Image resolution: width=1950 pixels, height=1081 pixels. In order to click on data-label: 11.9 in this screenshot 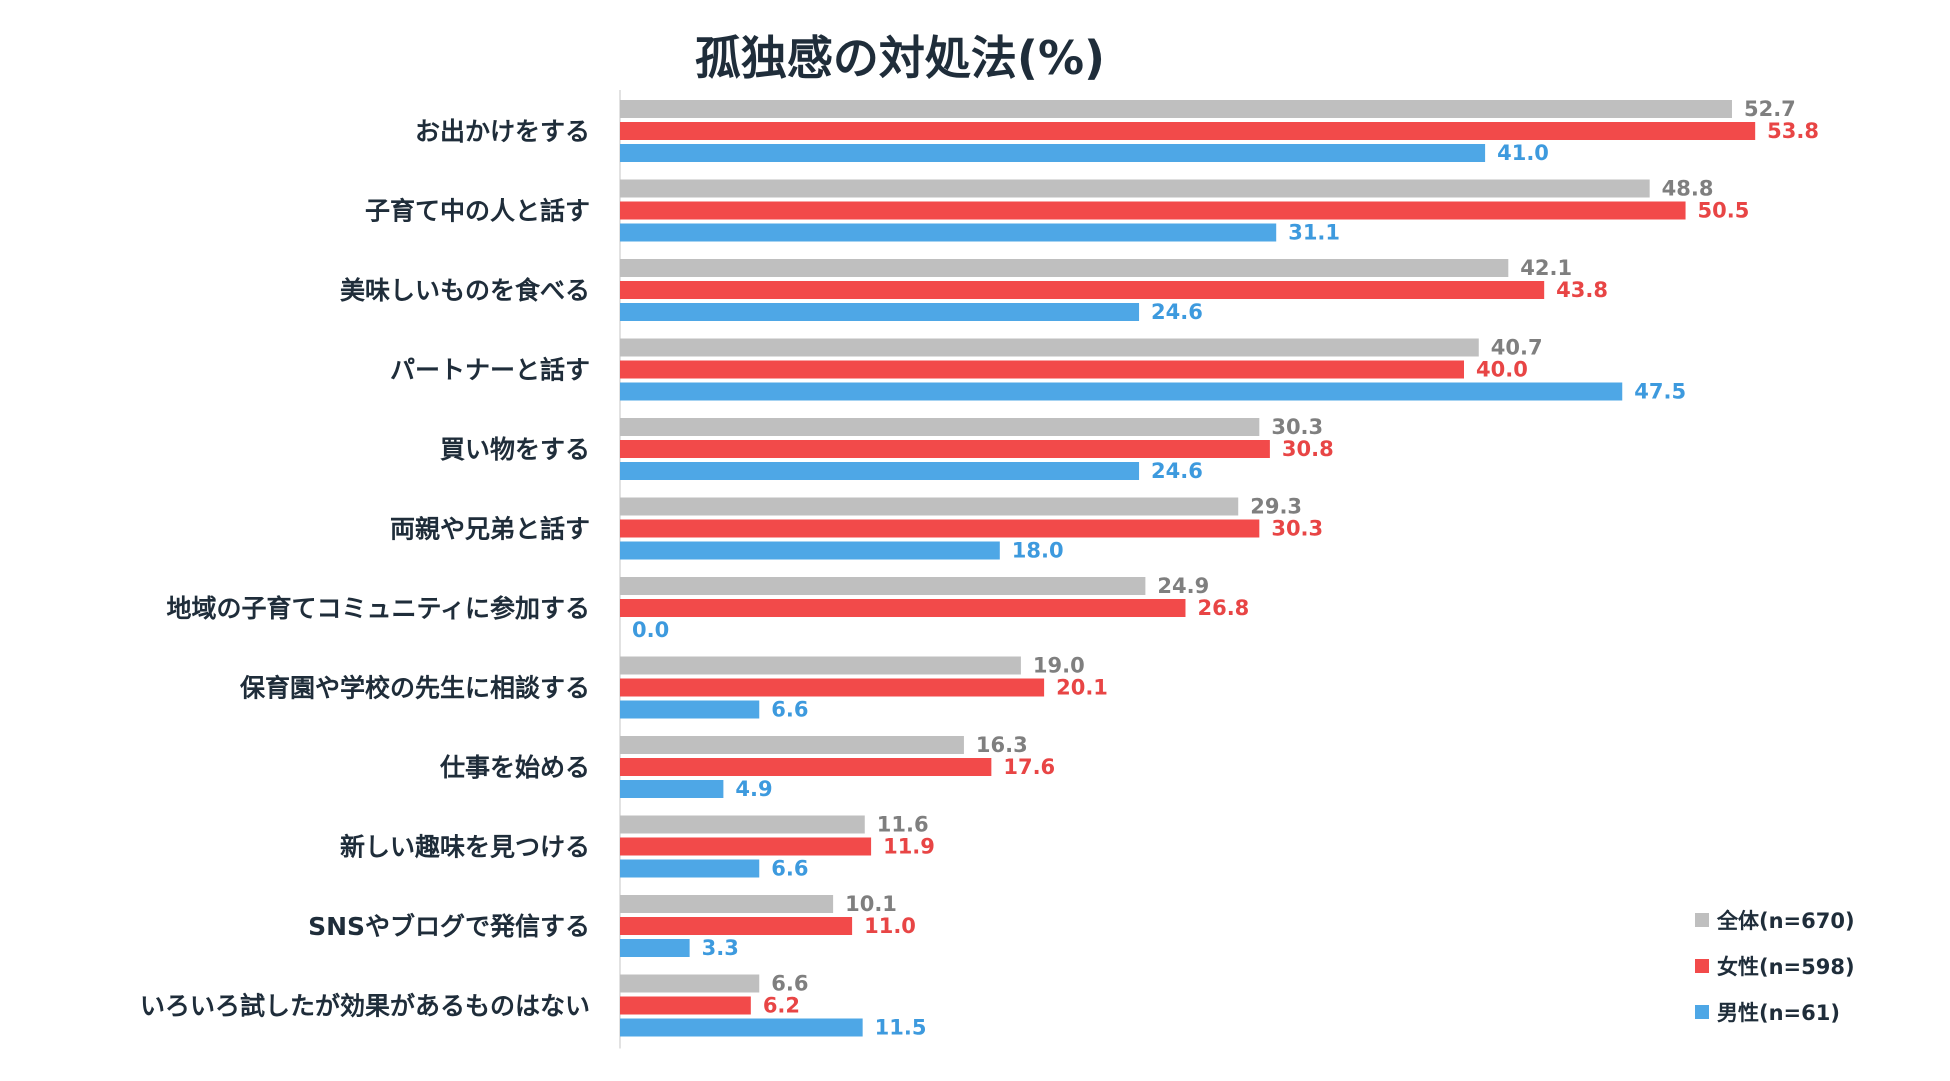, I will do `click(909, 847)`.